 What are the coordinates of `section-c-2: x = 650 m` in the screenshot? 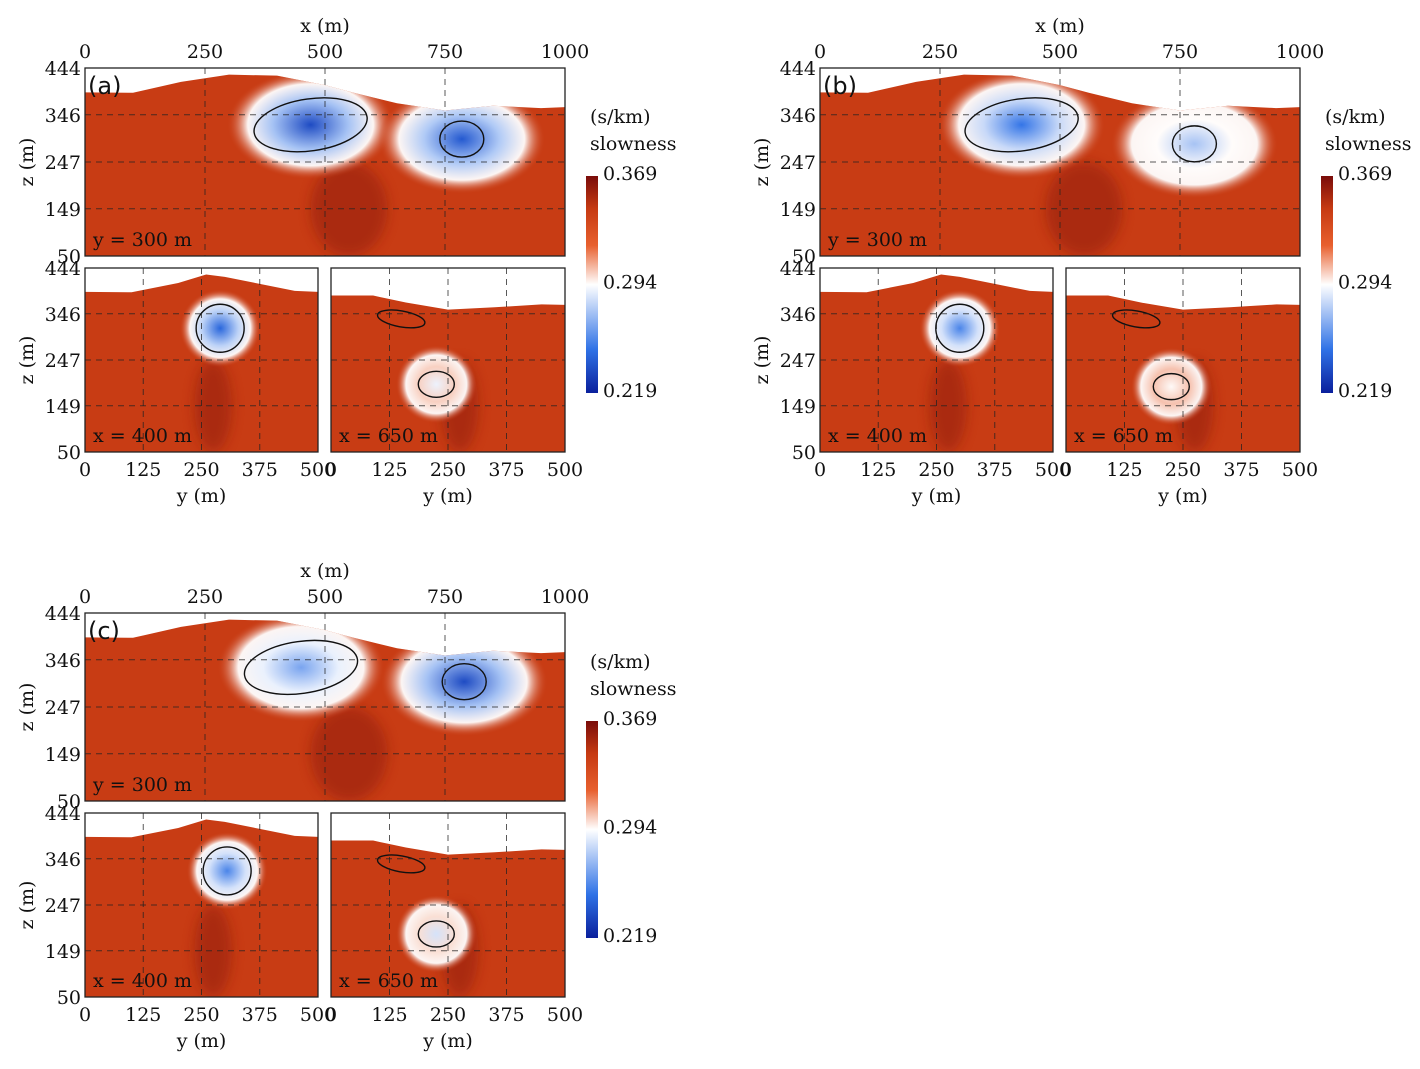 It's located at (448, 905).